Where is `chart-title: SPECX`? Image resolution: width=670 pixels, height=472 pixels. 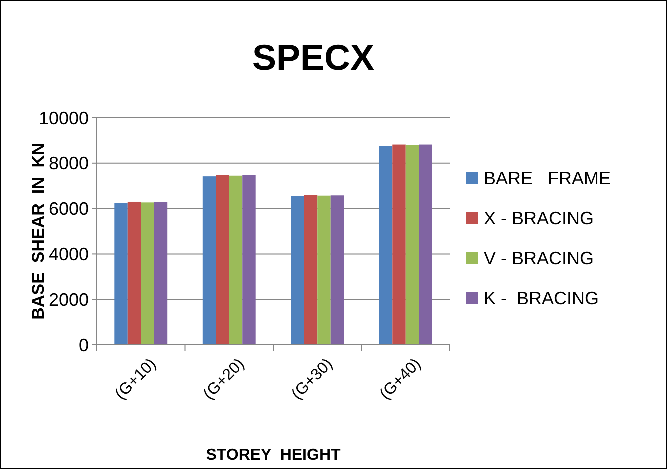 chart-title: SPECX is located at coordinates (313, 57).